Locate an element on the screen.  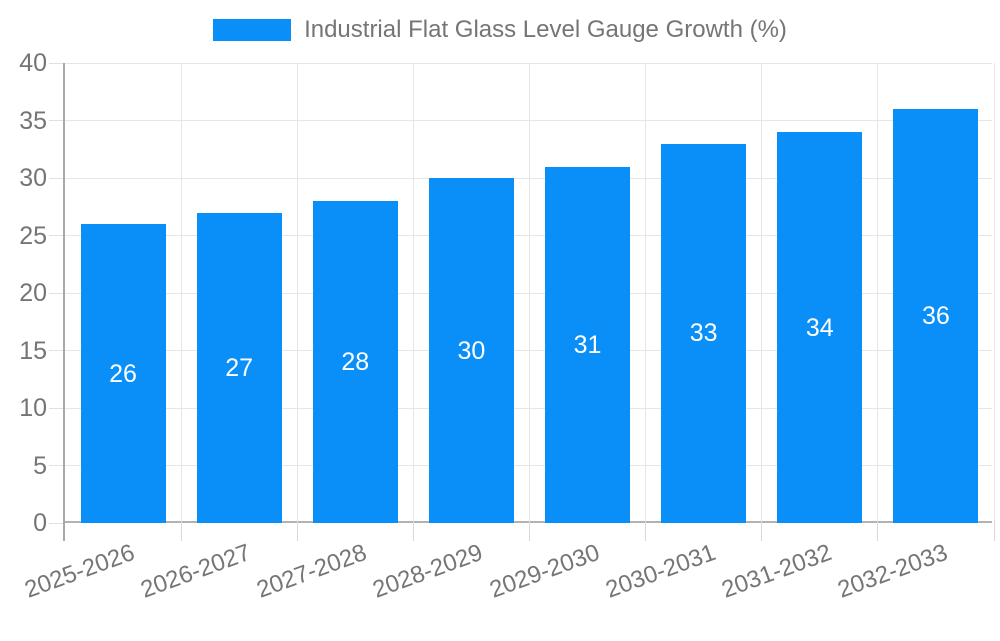
y-tick-label: 15 is located at coordinates (33, 350).